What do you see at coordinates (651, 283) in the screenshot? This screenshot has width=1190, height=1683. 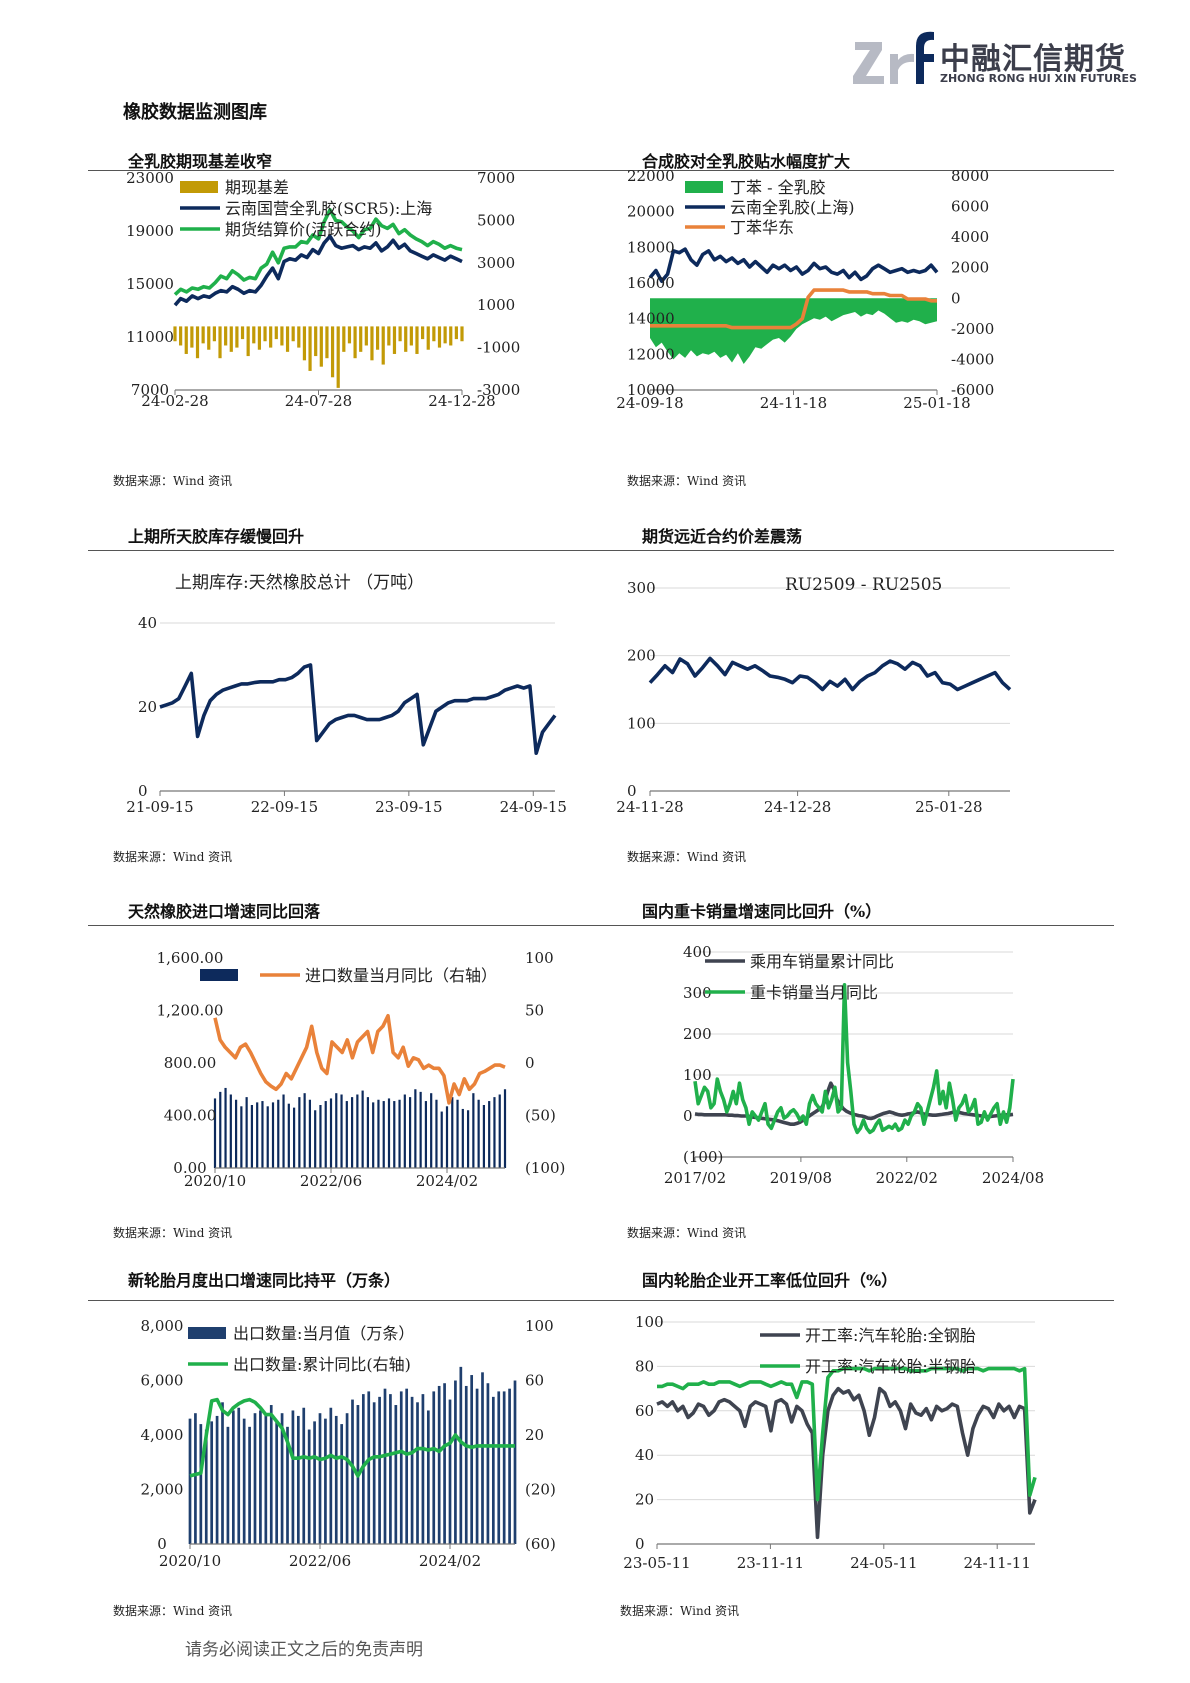 I see `y-left-tick-label: 16000` at bounding box center [651, 283].